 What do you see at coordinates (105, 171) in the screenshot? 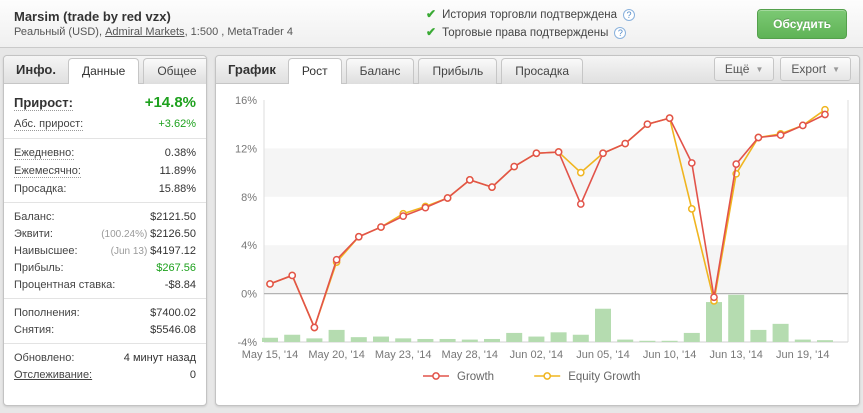
I see `stat-row: Ежемесячно: 11.89%` at bounding box center [105, 171].